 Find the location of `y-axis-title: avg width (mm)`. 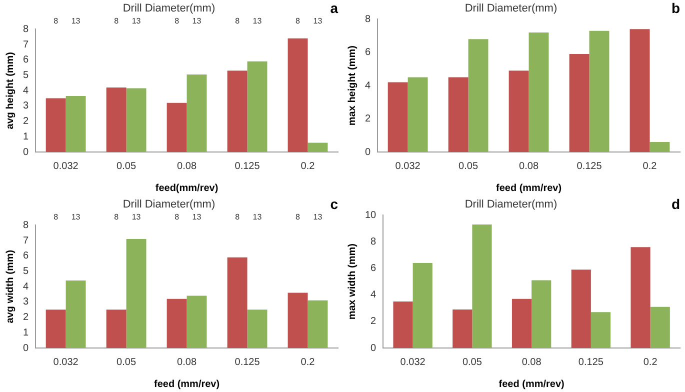

y-axis-title: avg width (mm) is located at coordinates (10, 287).